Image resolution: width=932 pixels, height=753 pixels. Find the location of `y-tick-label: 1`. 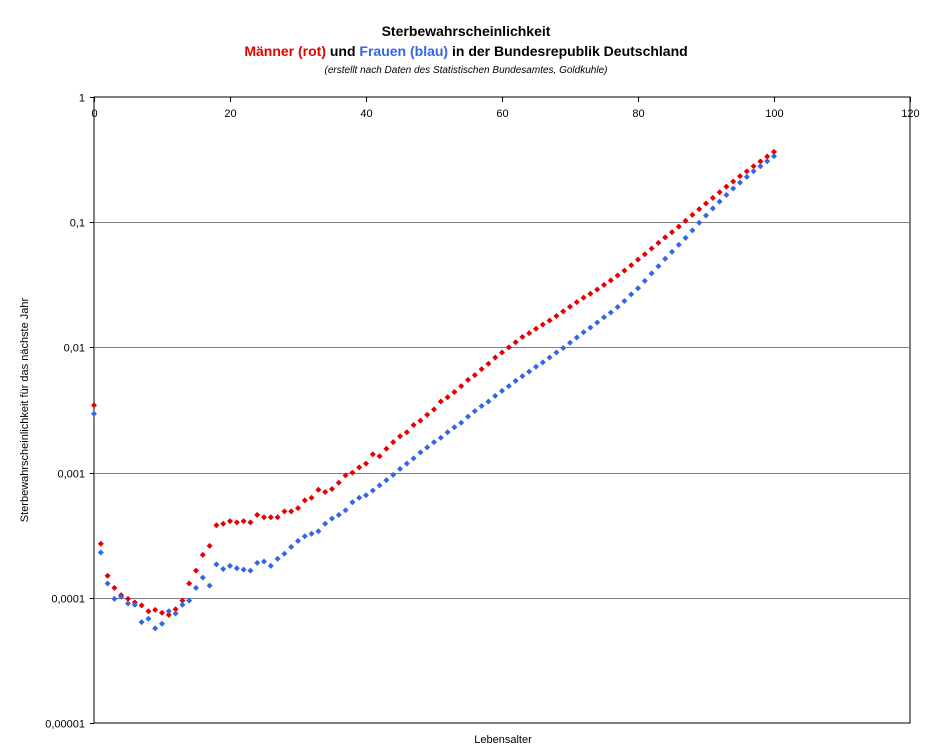

y-tick-label: 1 is located at coordinates (82, 99).